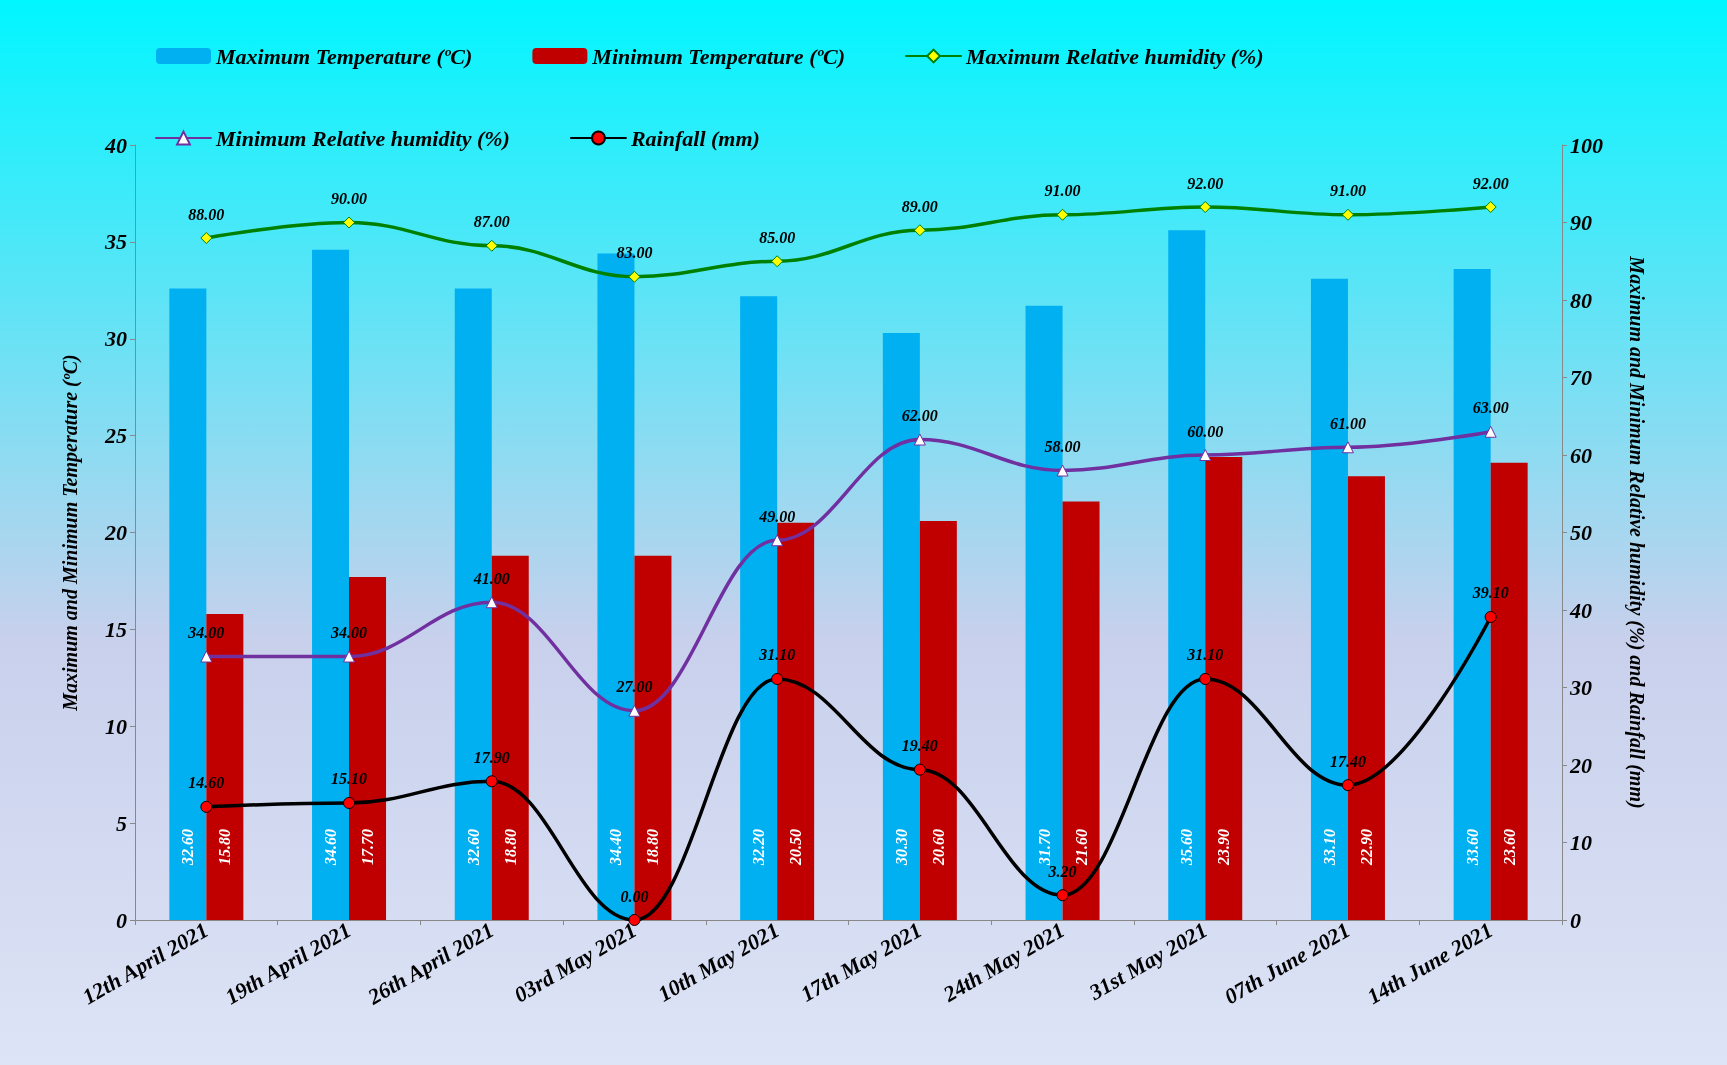  What do you see at coordinates (1581, 842) in the screenshot?
I see `y2-tick-label: 10` at bounding box center [1581, 842].